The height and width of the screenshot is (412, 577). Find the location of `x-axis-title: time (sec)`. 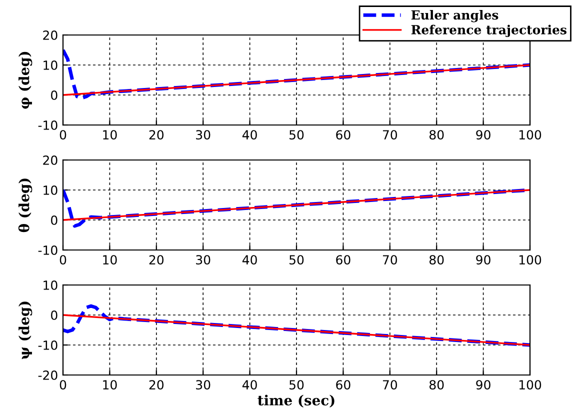

x-axis-title: time (sec) is located at coordinates (296, 401).